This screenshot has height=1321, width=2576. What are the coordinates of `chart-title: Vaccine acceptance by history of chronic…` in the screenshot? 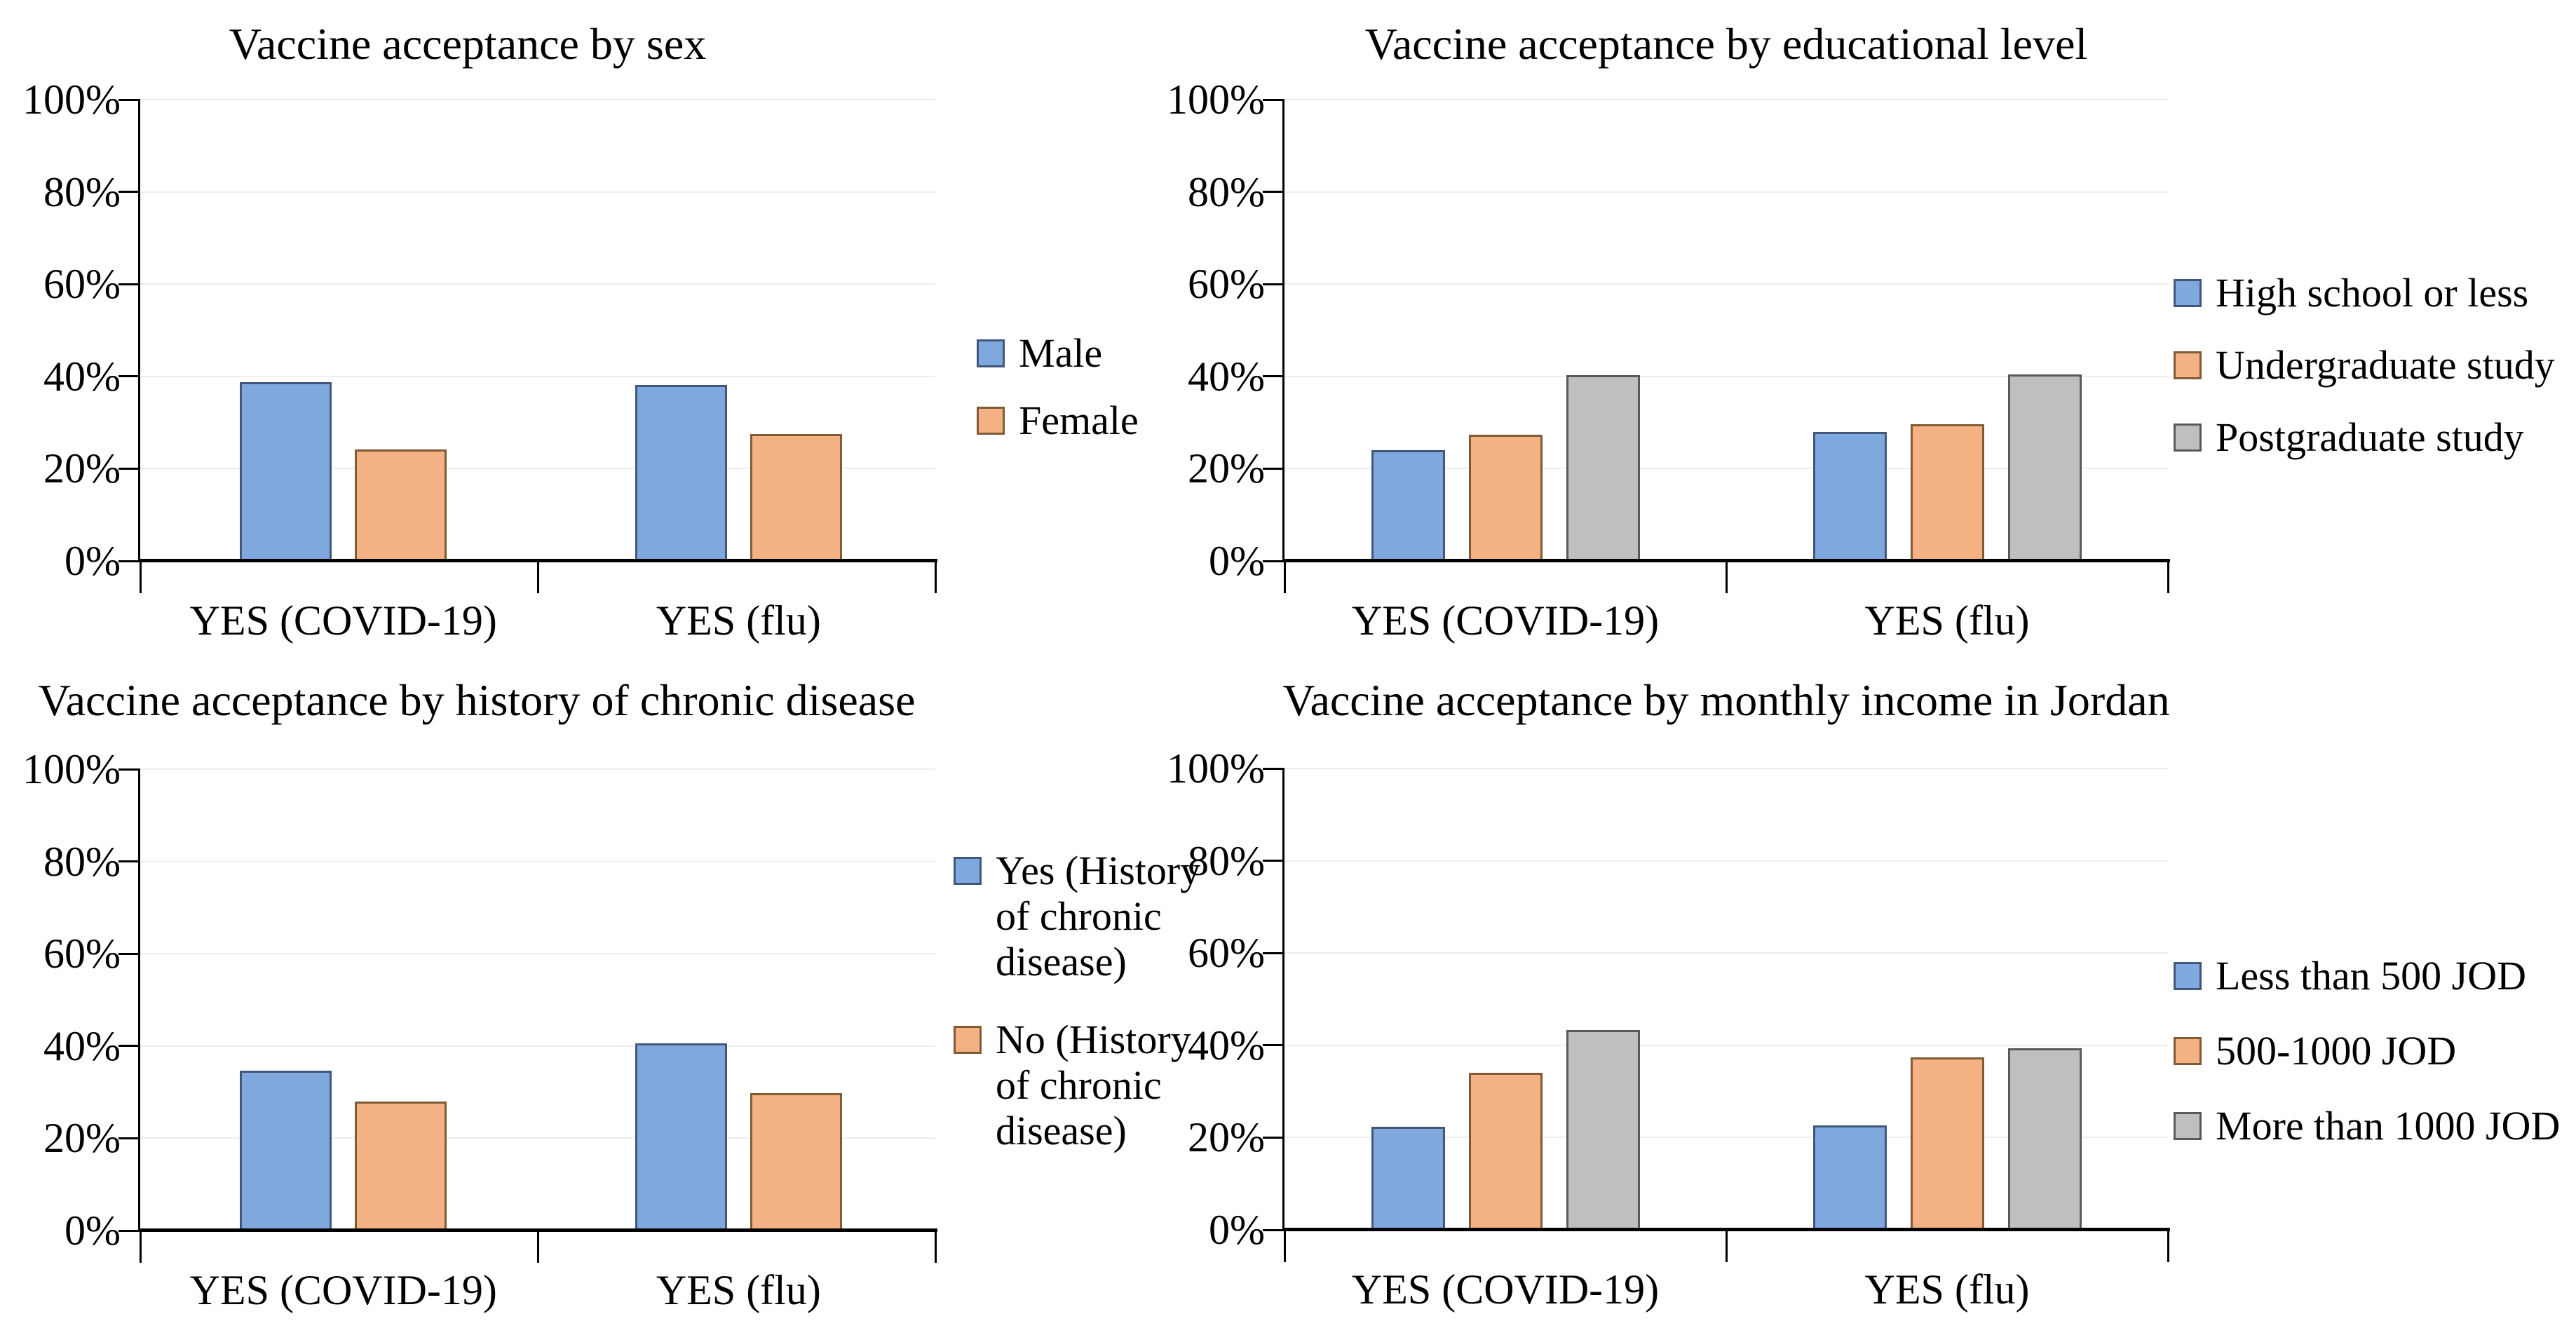 It's located at (477, 700).